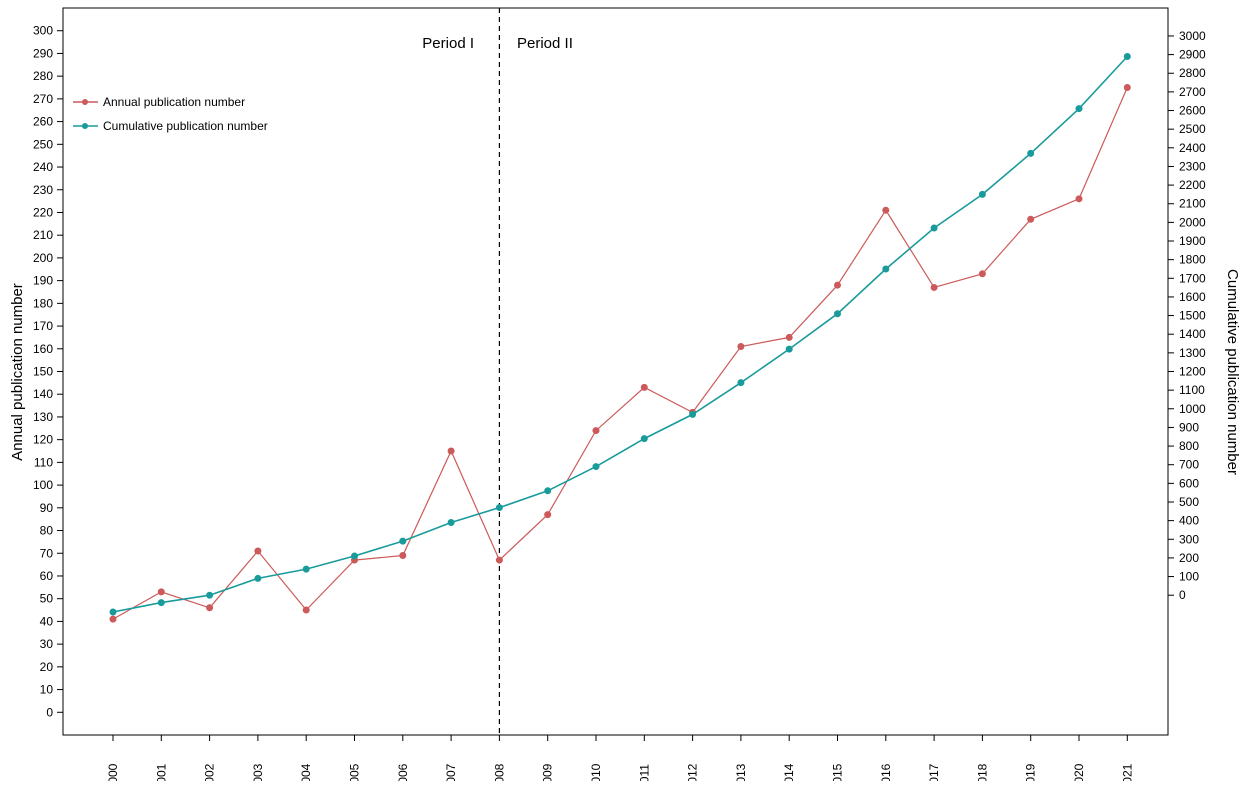  I want to click on y2-tick-label: 1200, so click(1192, 372).